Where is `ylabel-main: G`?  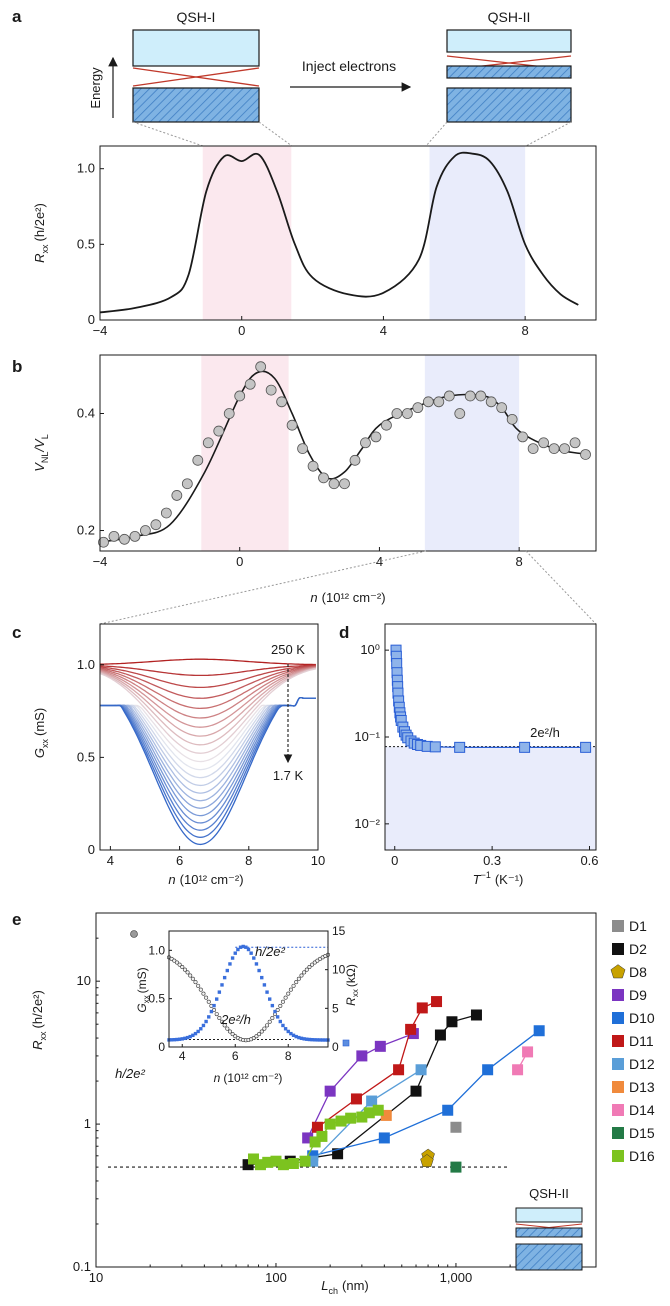
ylabel-main: G is located at coordinates (142, 1007).